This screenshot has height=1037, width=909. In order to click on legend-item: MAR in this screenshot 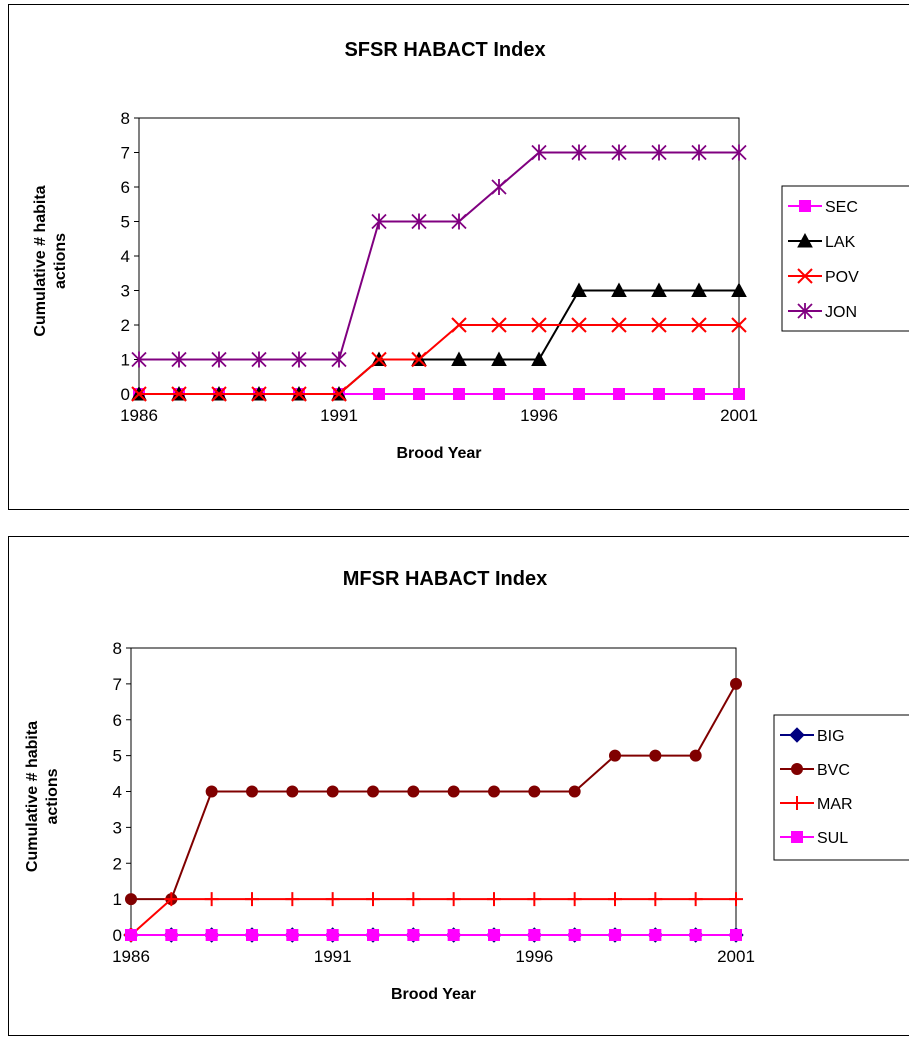, I will do `click(816, 804)`.